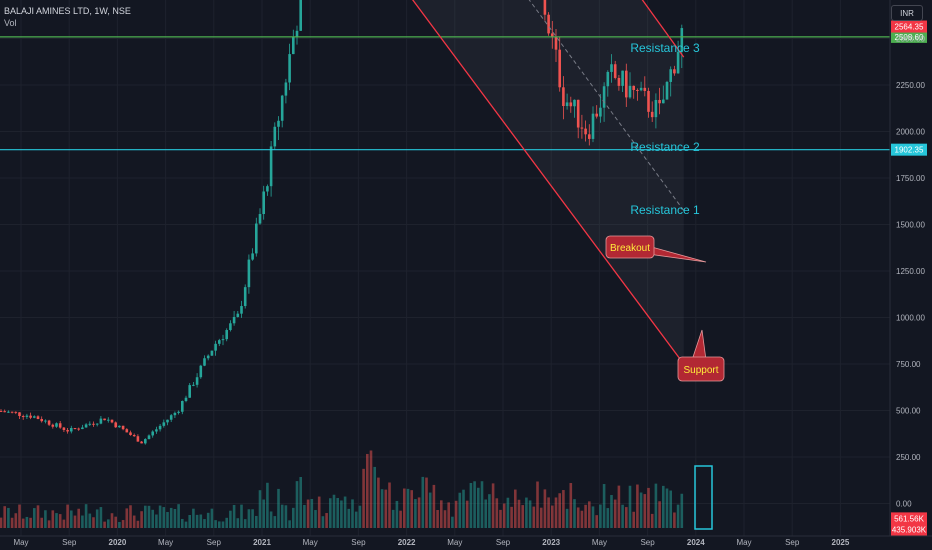 The image size is (932, 550). I want to click on y-tick-label: 2500.00, so click(910, 39).